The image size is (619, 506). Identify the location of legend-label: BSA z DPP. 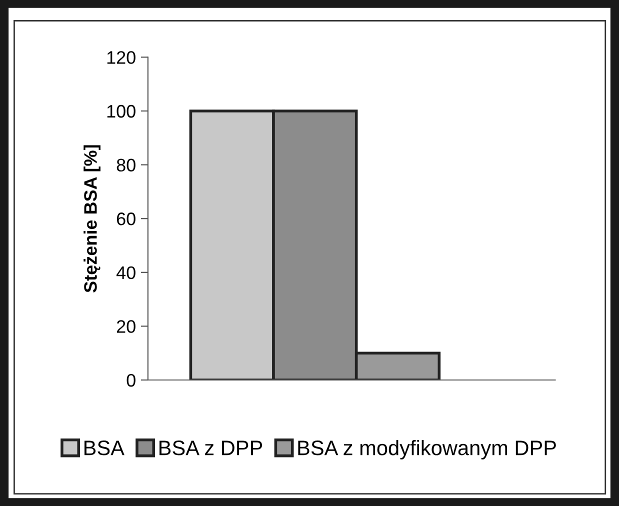
(211, 448).